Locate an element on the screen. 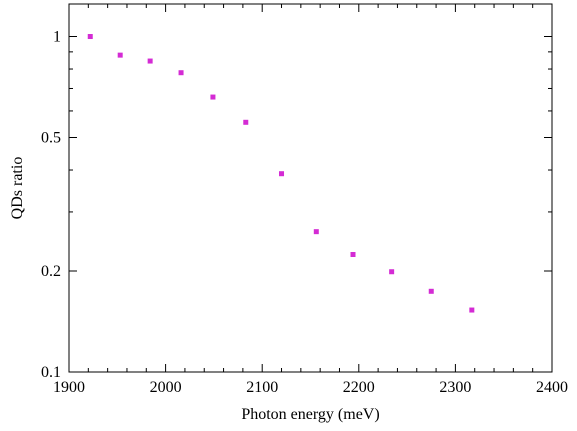 The height and width of the screenshot is (431, 577). x-tick-label: 2100 is located at coordinates (262, 387).